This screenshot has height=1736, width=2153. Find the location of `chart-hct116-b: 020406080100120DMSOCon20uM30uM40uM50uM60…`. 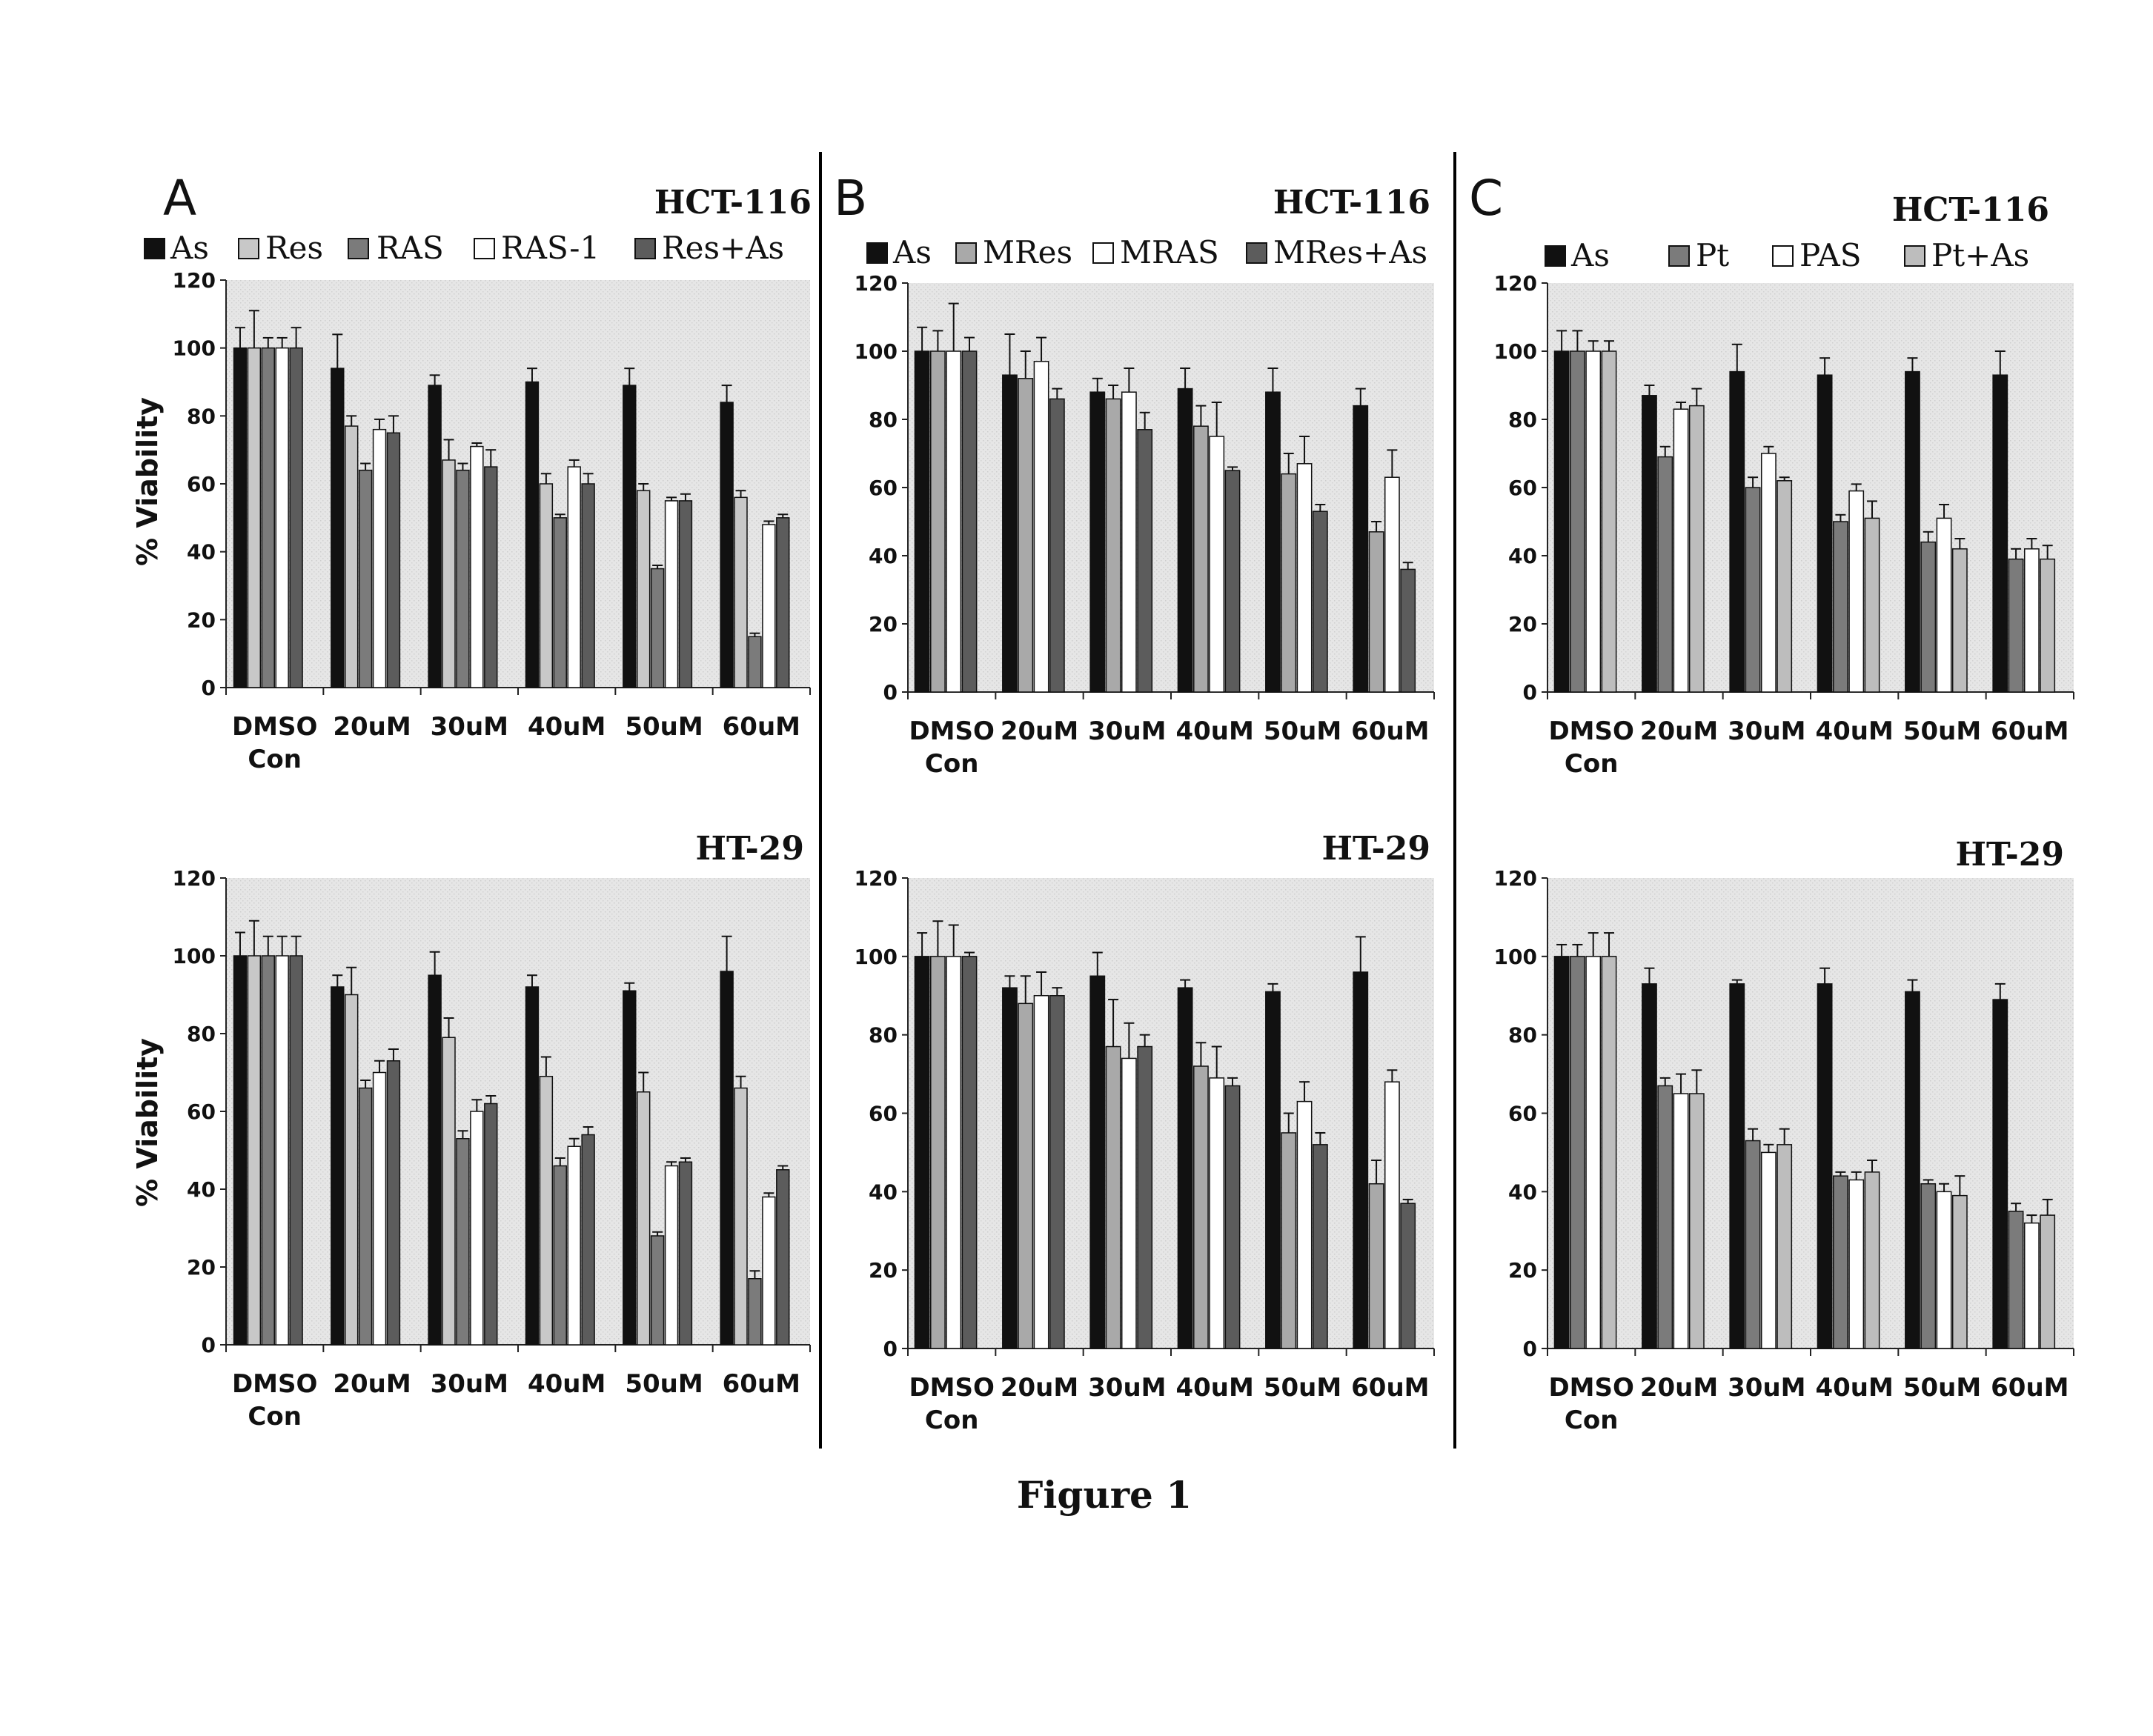

chart-hct116-b: 020406080100120DMSOCon20uM30uM40uM50uM60… is located at coordinates (1144, 525).